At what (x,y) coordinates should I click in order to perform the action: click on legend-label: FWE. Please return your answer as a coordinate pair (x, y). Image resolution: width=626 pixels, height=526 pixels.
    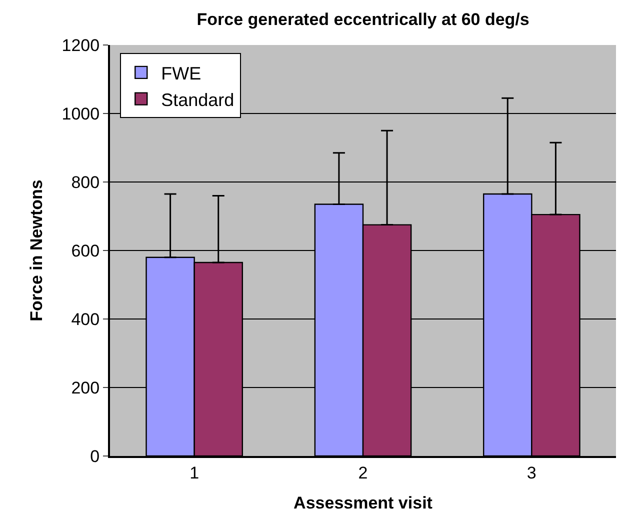
    Looking at the image, I should click on (181, 73).